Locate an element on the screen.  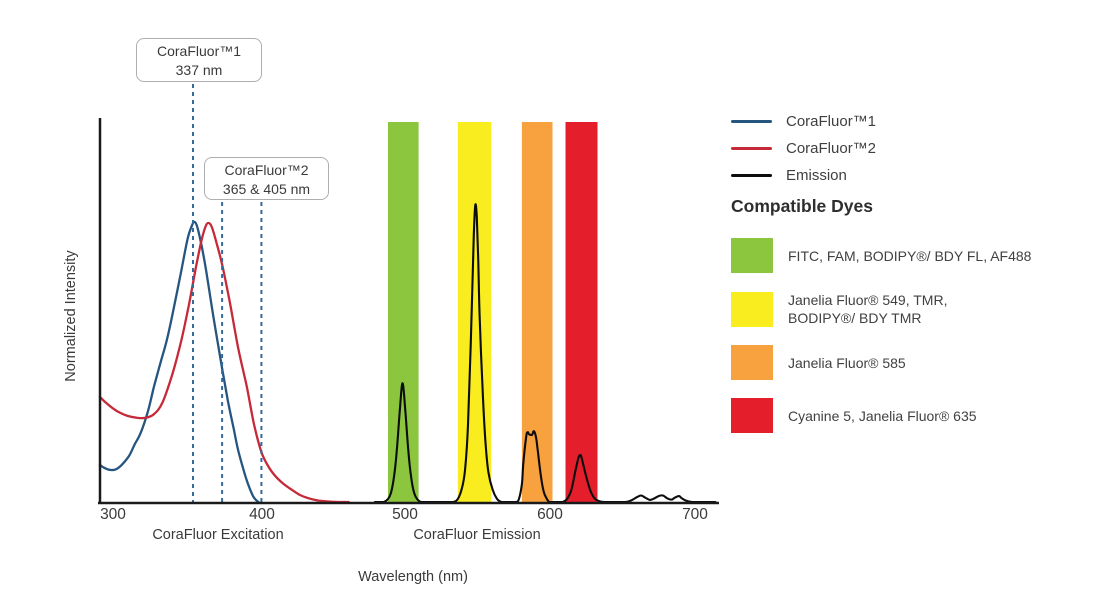
legend-label: CoraFluor™1 is located at coordinates (831, 121).